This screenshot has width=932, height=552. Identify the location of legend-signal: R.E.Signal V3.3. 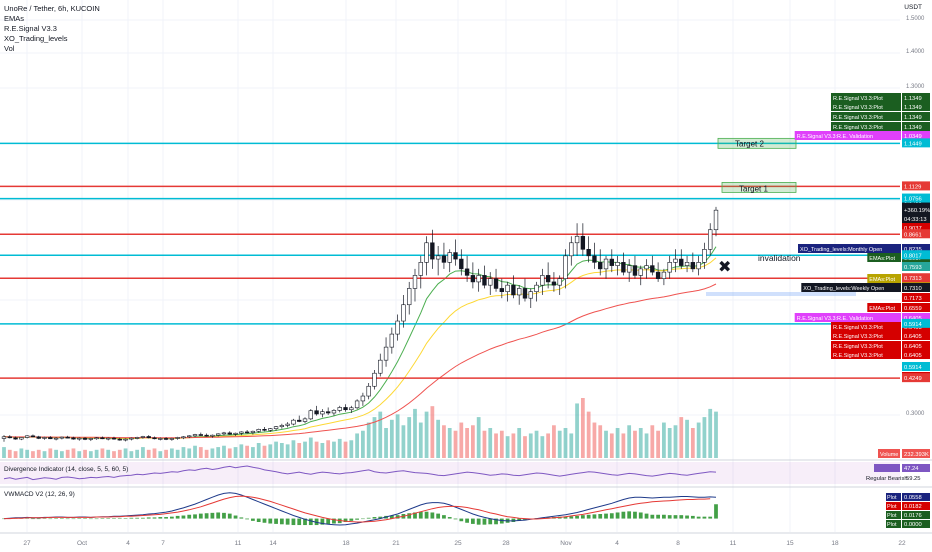
(30, 28).